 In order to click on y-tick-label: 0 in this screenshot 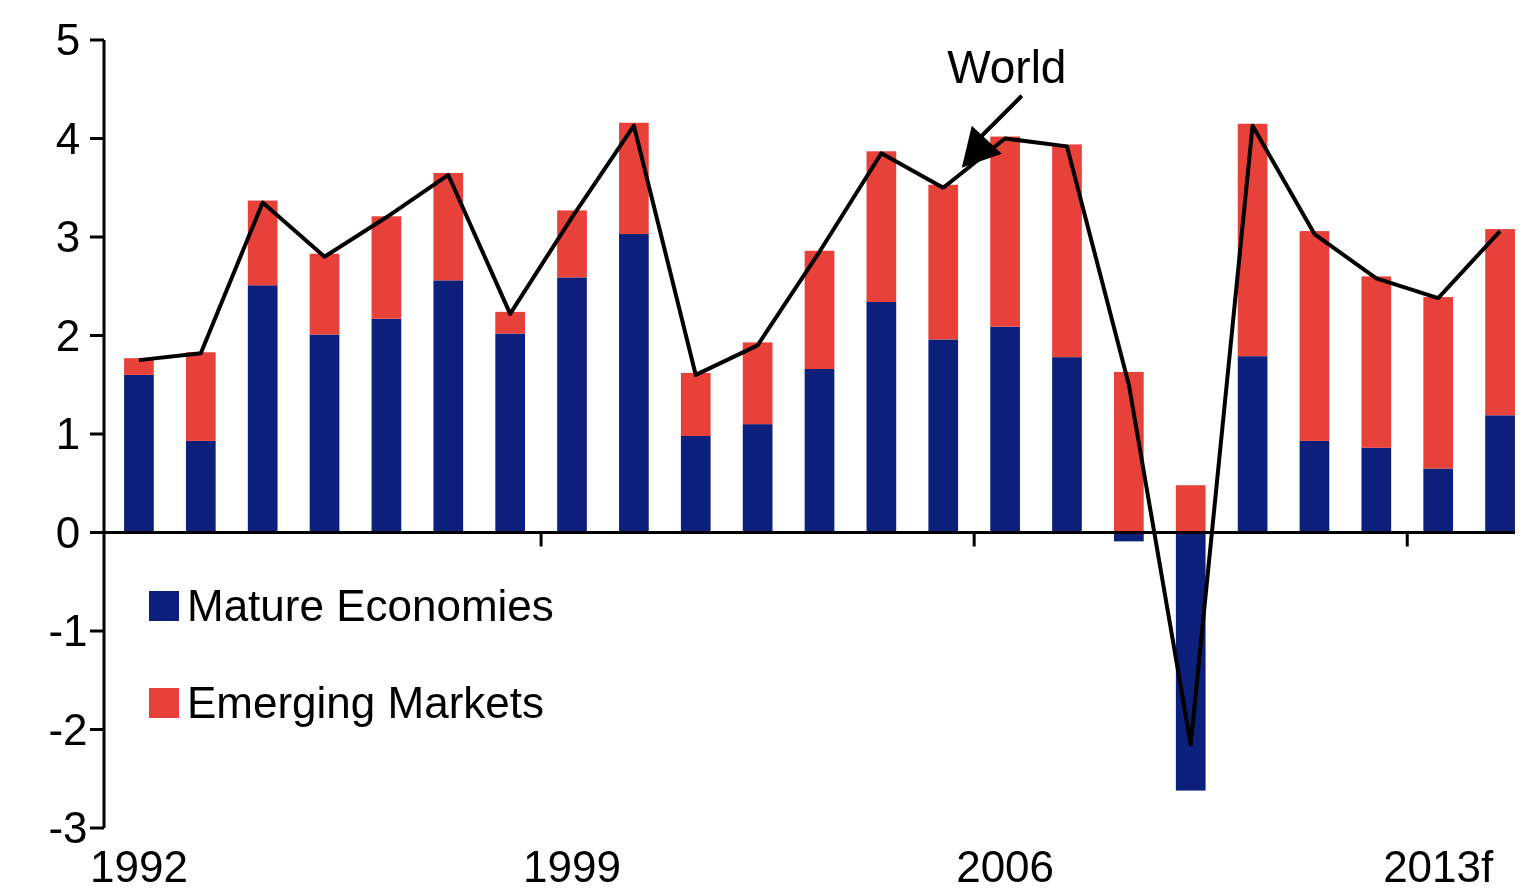, I will do `click(68, 532)`.